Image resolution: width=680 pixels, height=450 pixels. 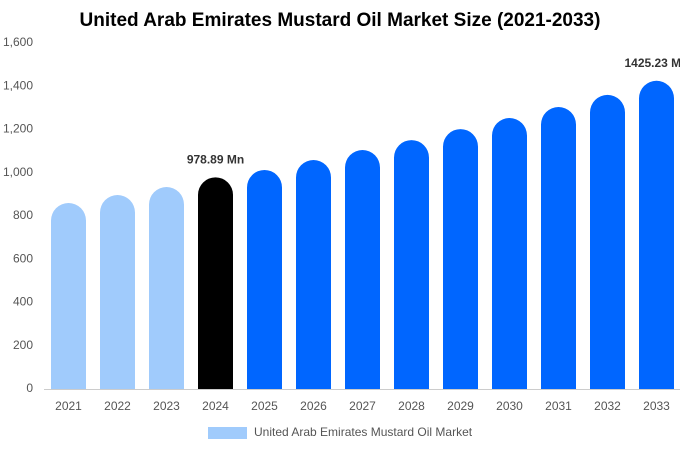 I want to click on x-tick-label: 2022, so click(x=117, y=406).